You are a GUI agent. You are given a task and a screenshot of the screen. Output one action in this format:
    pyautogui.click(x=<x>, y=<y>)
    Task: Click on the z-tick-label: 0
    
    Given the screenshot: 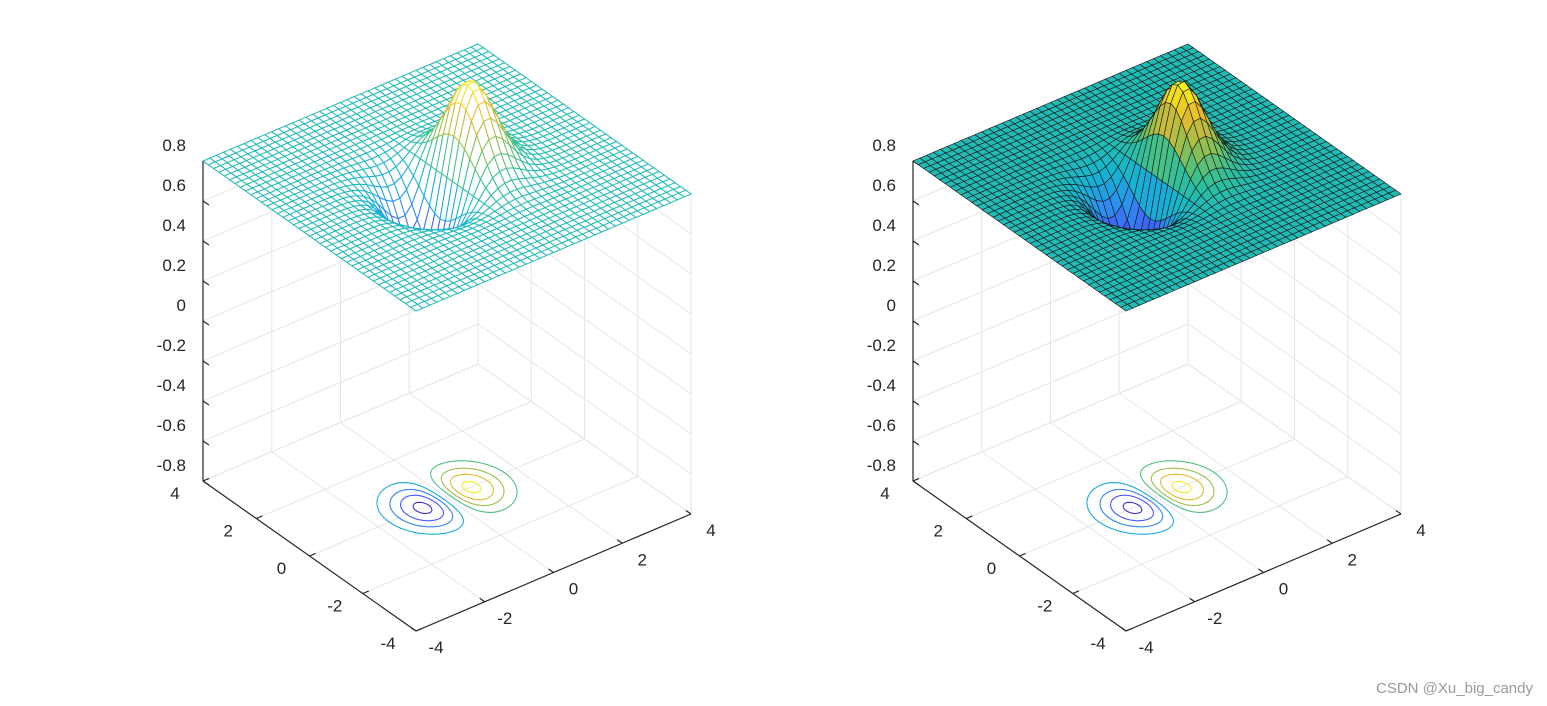 What is the action you would take?
    pyautogui.click(x=181, y=305)
    